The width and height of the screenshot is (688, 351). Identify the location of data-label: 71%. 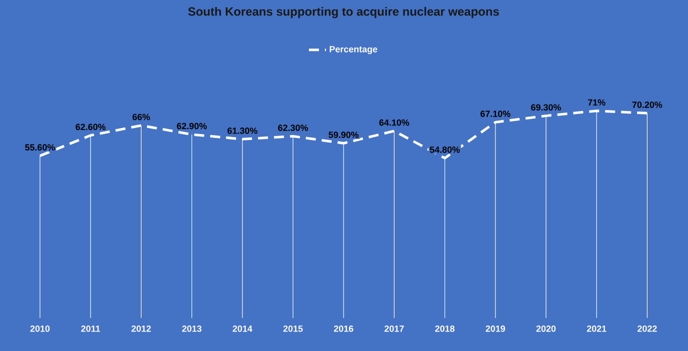
(597, 102).